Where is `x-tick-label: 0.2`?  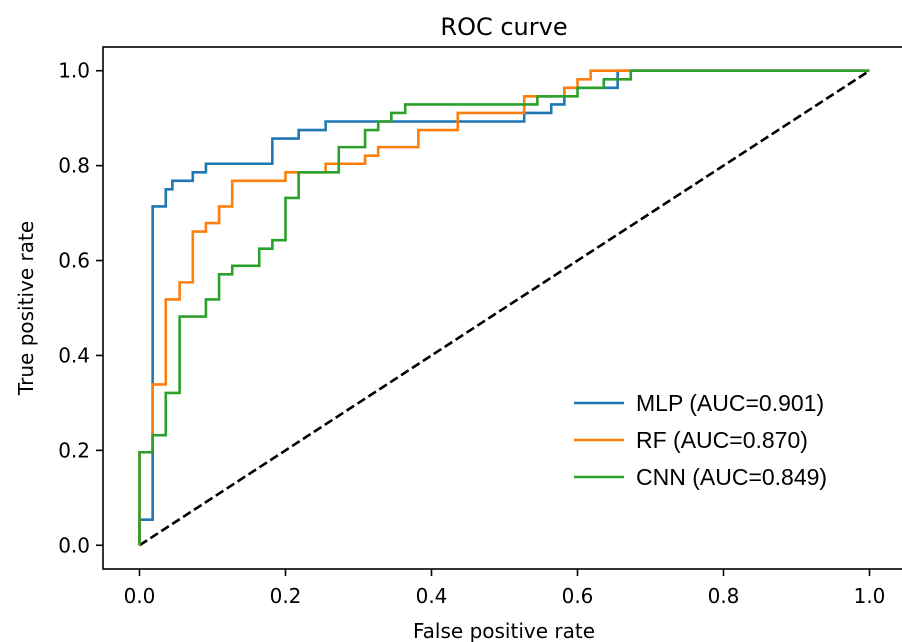 x-tick-label: 0.2 is located at coordinates (286, 596).